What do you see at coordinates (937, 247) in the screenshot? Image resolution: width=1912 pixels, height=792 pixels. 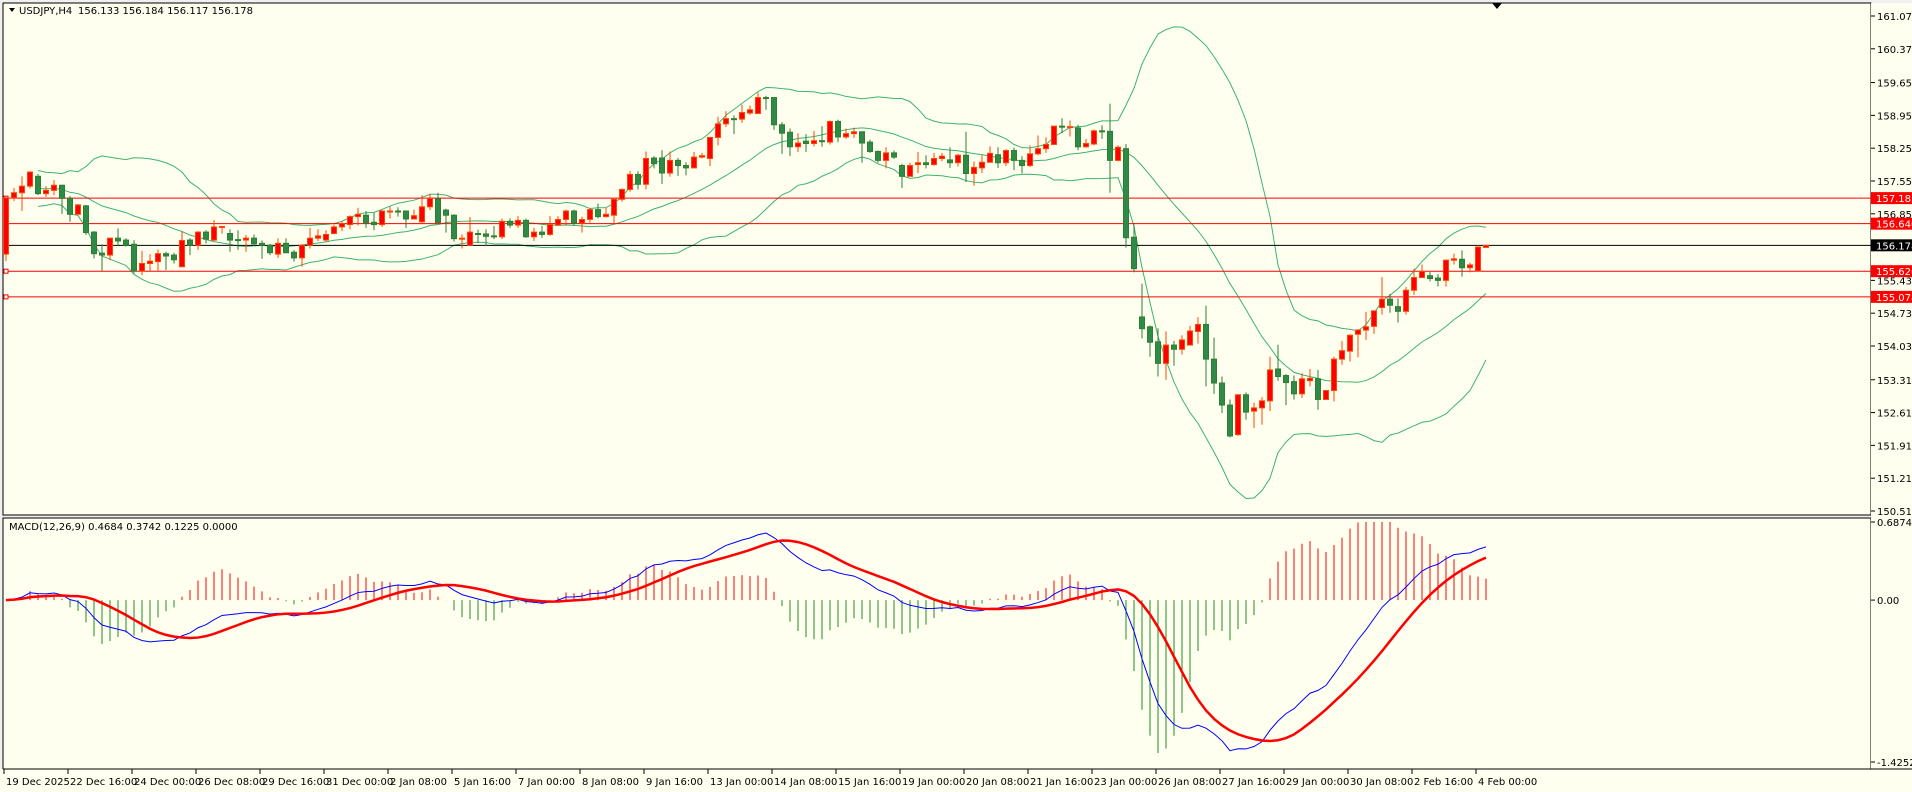 I see `horizontal-levels` at bounding box center [937, 247].